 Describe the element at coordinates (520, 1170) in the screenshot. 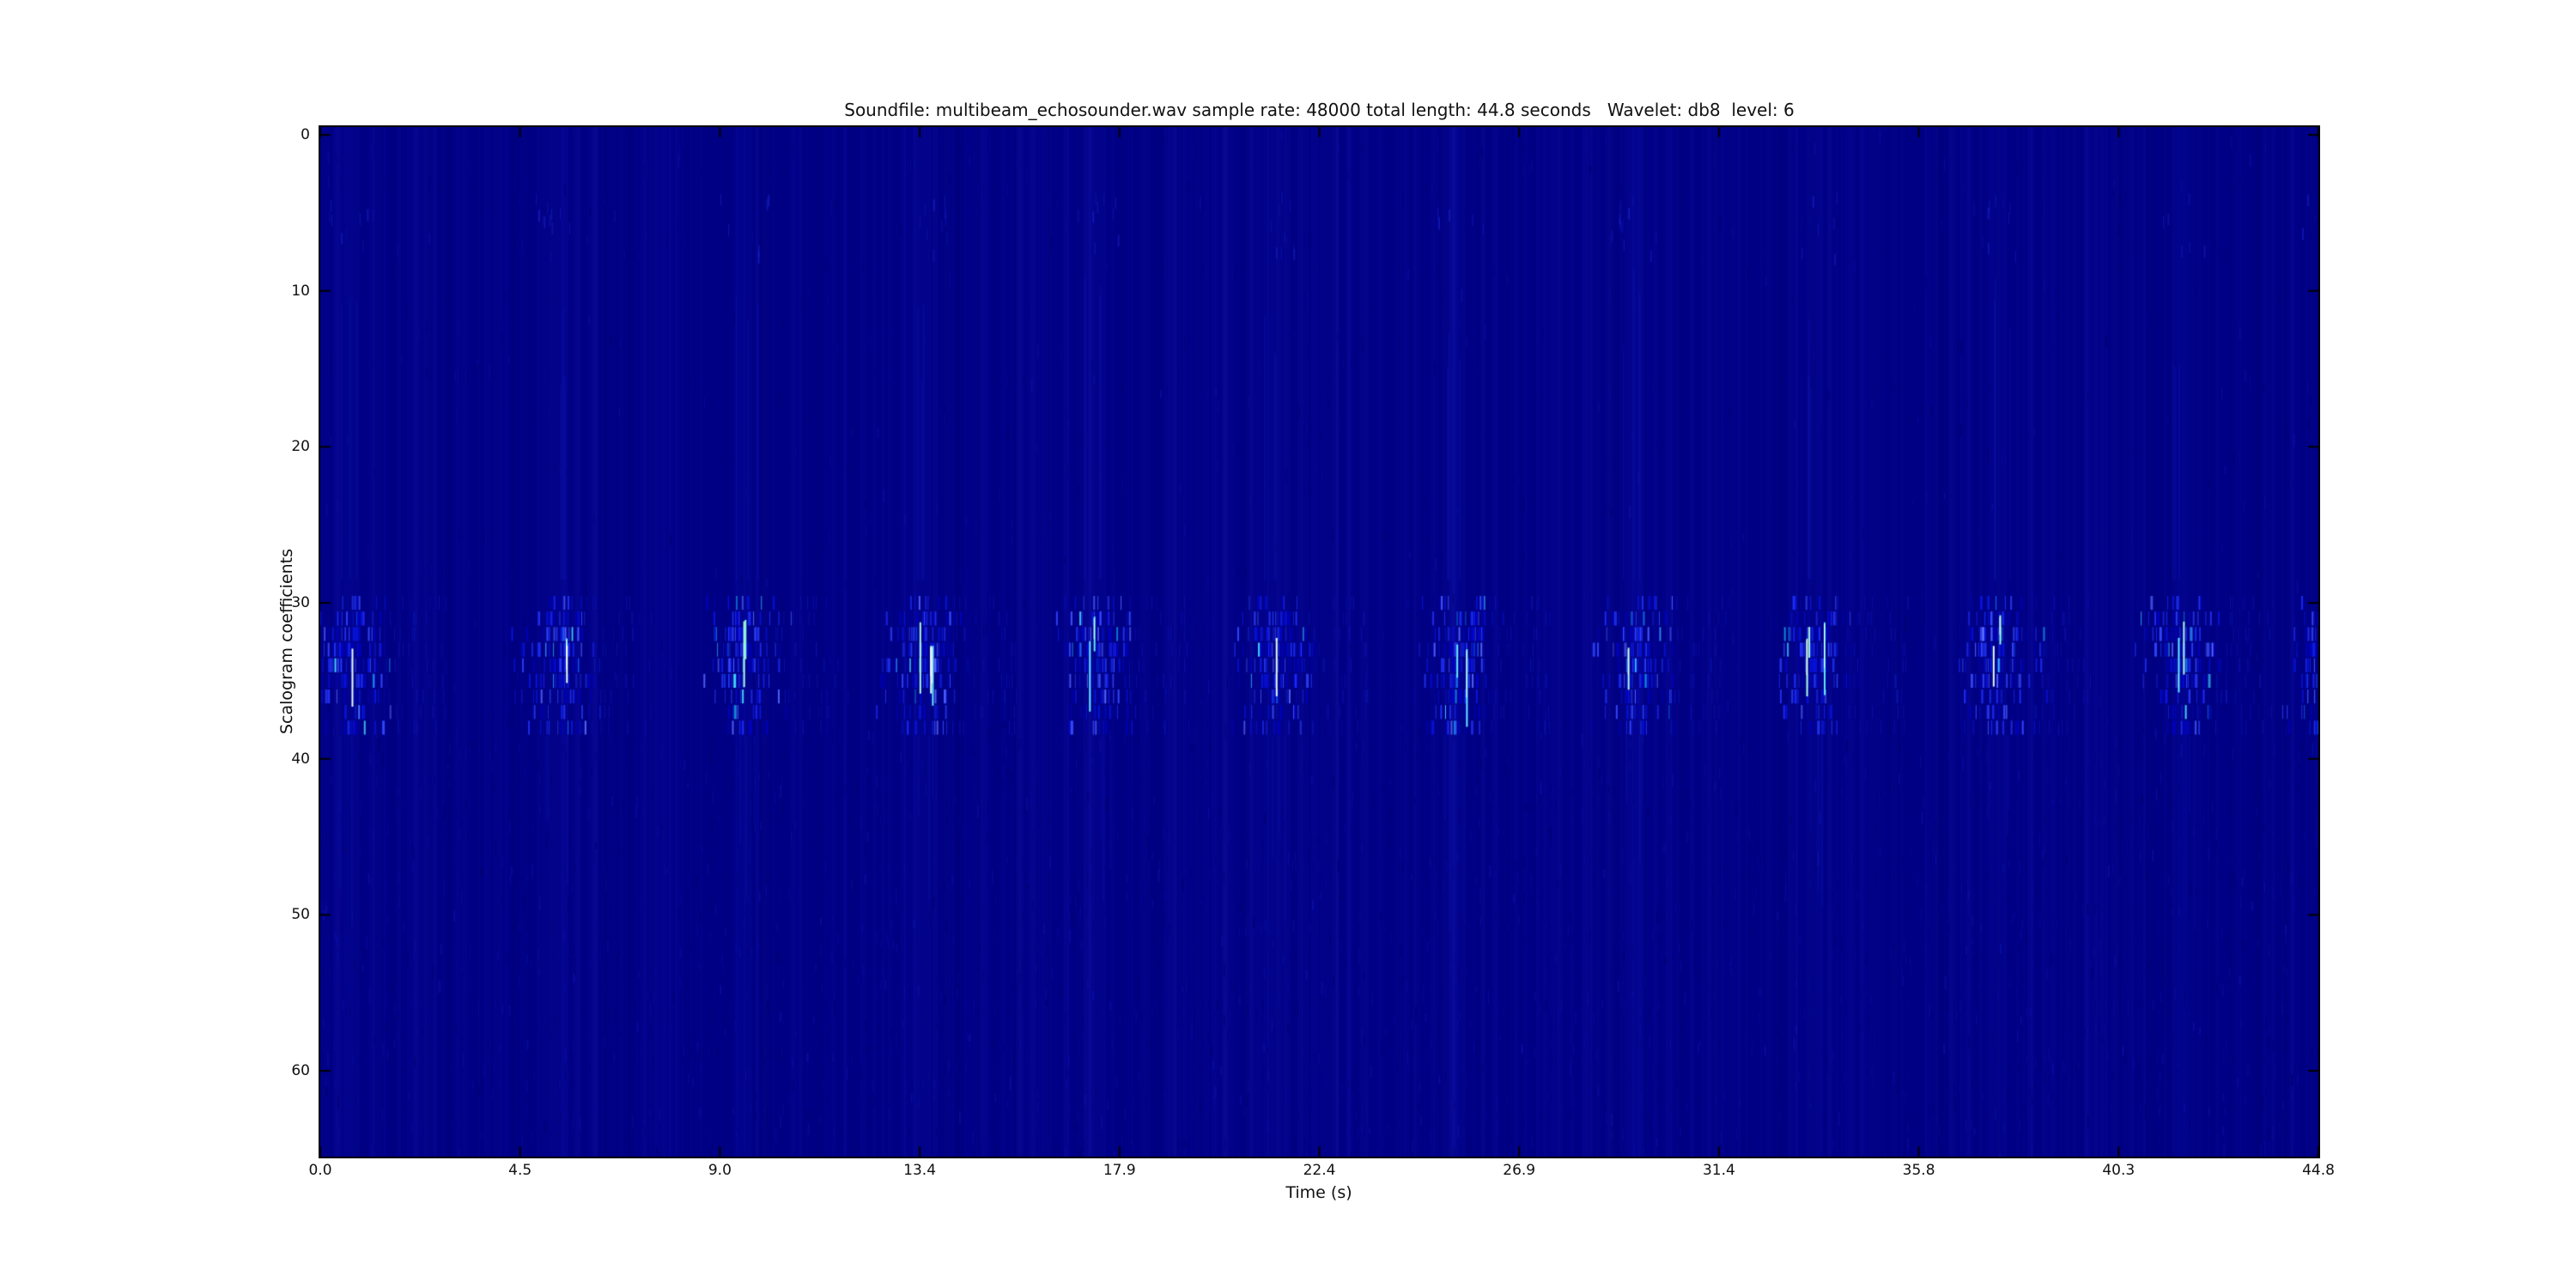

I see `x-tick-label: 4.5` at that location.